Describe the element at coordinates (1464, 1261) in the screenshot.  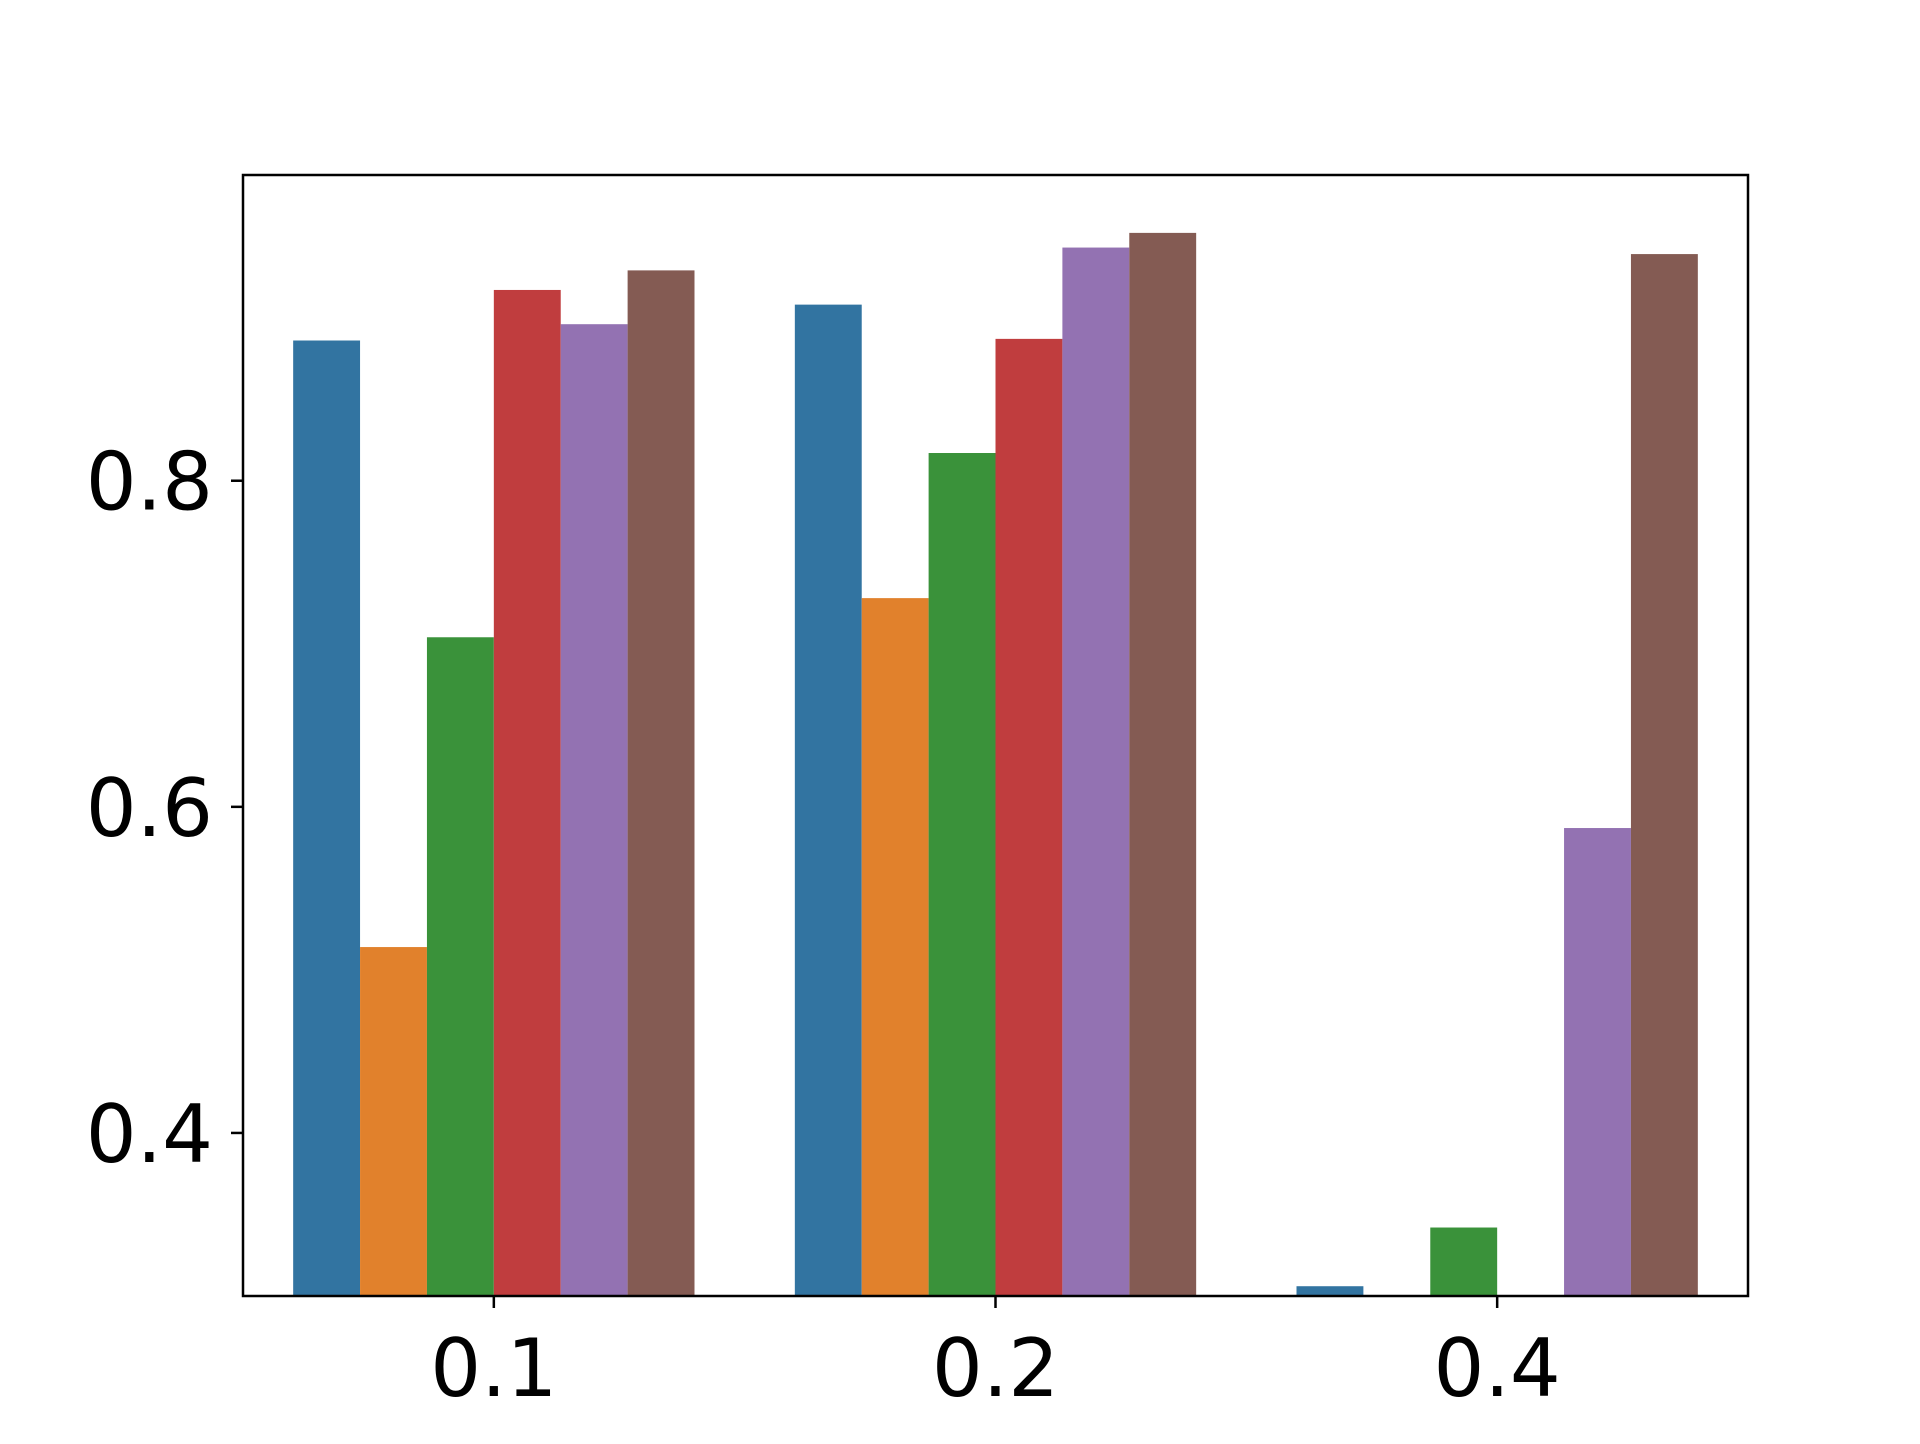
I see `bar-0.4-series-3` at that location.